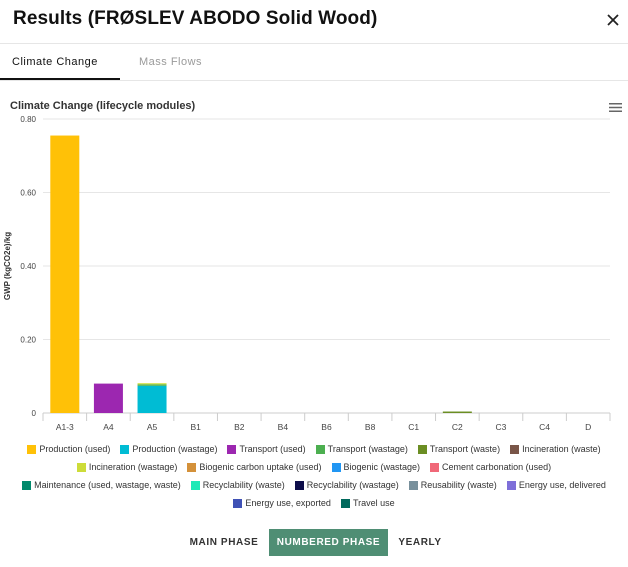 Image resolution: width=628 pixels, height=567 pixels. I want to click on legend-label: Energy use, delivered, so click(562, 485).